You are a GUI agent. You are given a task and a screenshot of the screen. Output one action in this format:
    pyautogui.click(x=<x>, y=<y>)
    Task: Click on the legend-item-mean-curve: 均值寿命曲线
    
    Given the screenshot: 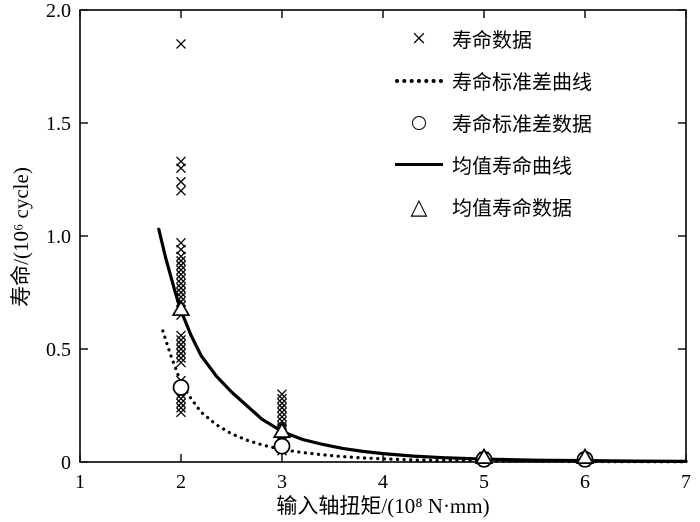 What is the action you would take?
    pyautogui.click(x=492, y=164)
    